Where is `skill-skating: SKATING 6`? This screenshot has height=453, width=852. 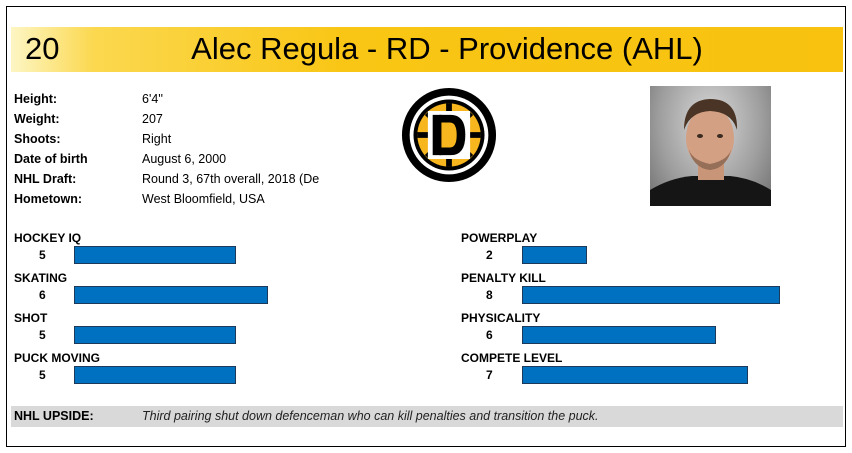 skill-skating: SKATING 6 is located at coordinates (154, 288).